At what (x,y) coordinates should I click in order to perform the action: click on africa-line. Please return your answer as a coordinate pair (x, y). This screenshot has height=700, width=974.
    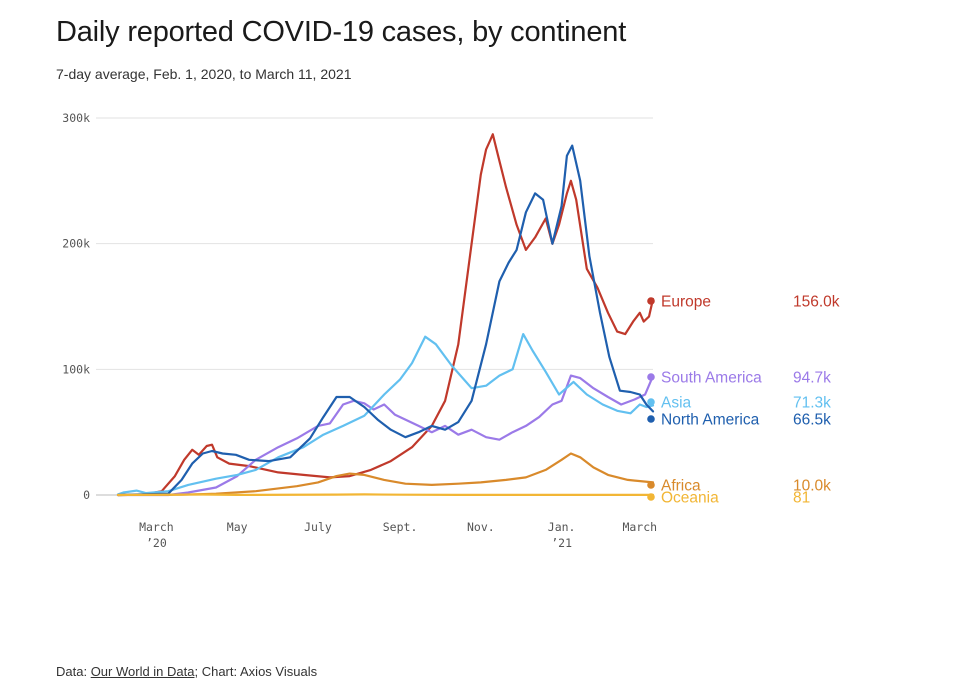
    Looking at the image, I should click on (385, 474).